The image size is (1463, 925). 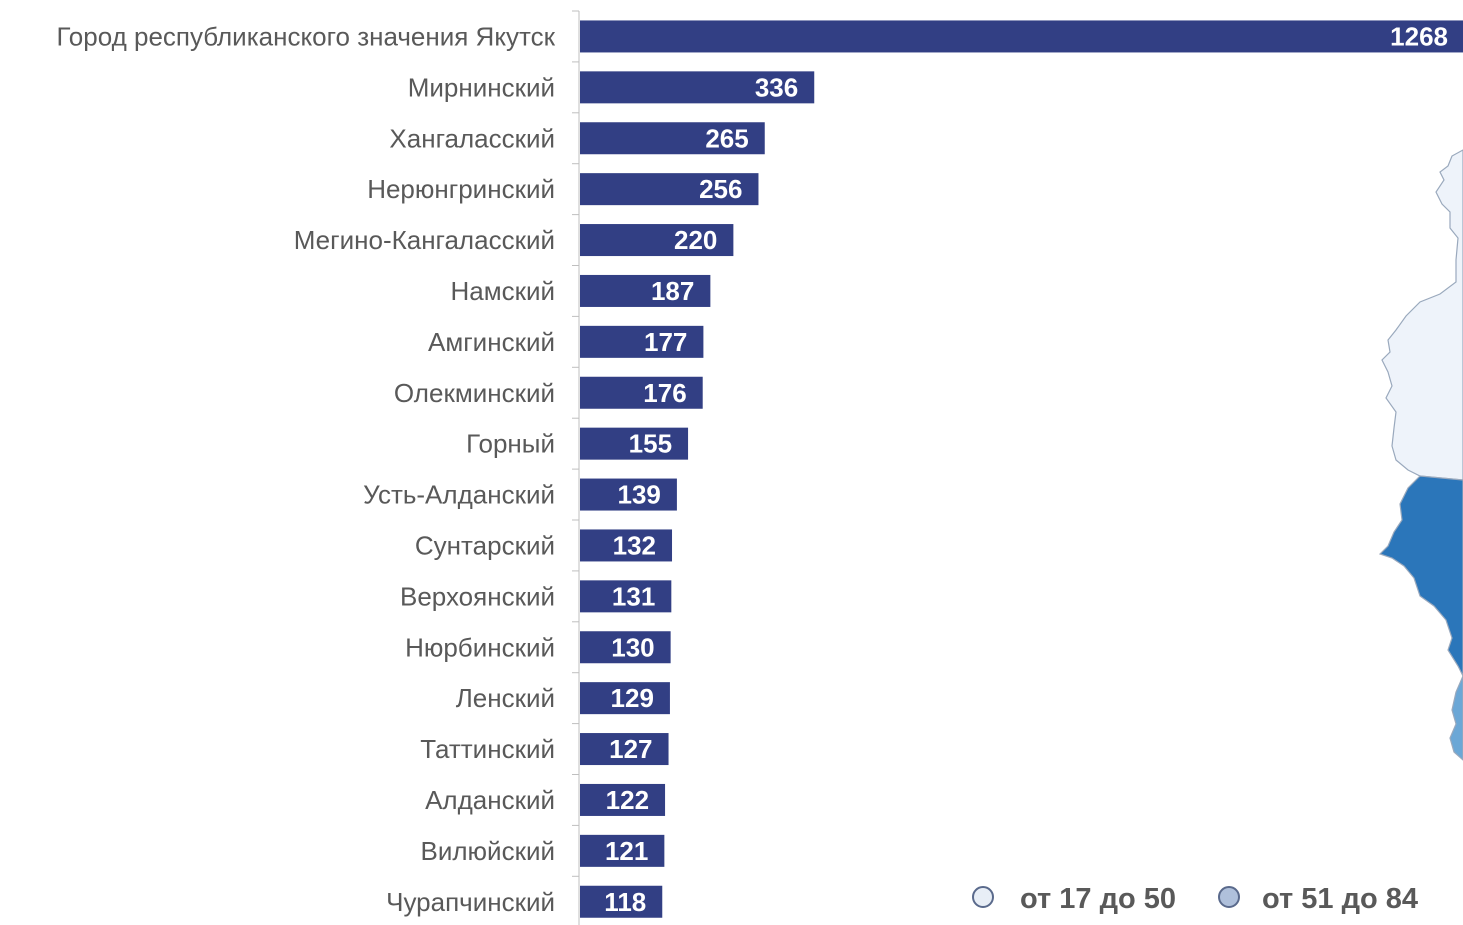 I want to click on category-label: Мирнинский, so click(x=481, y=87).